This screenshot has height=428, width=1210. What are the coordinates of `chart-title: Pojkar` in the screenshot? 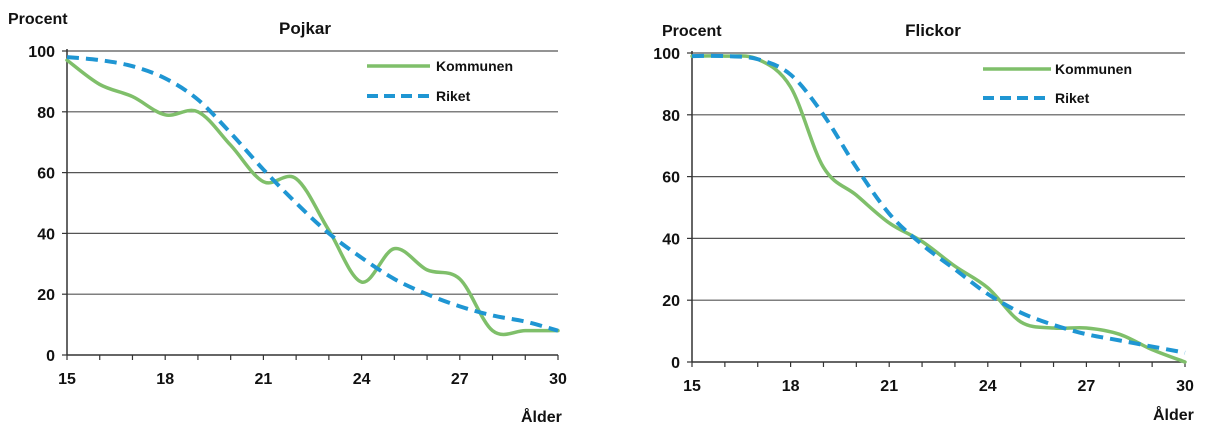 It's located at (305, 28).